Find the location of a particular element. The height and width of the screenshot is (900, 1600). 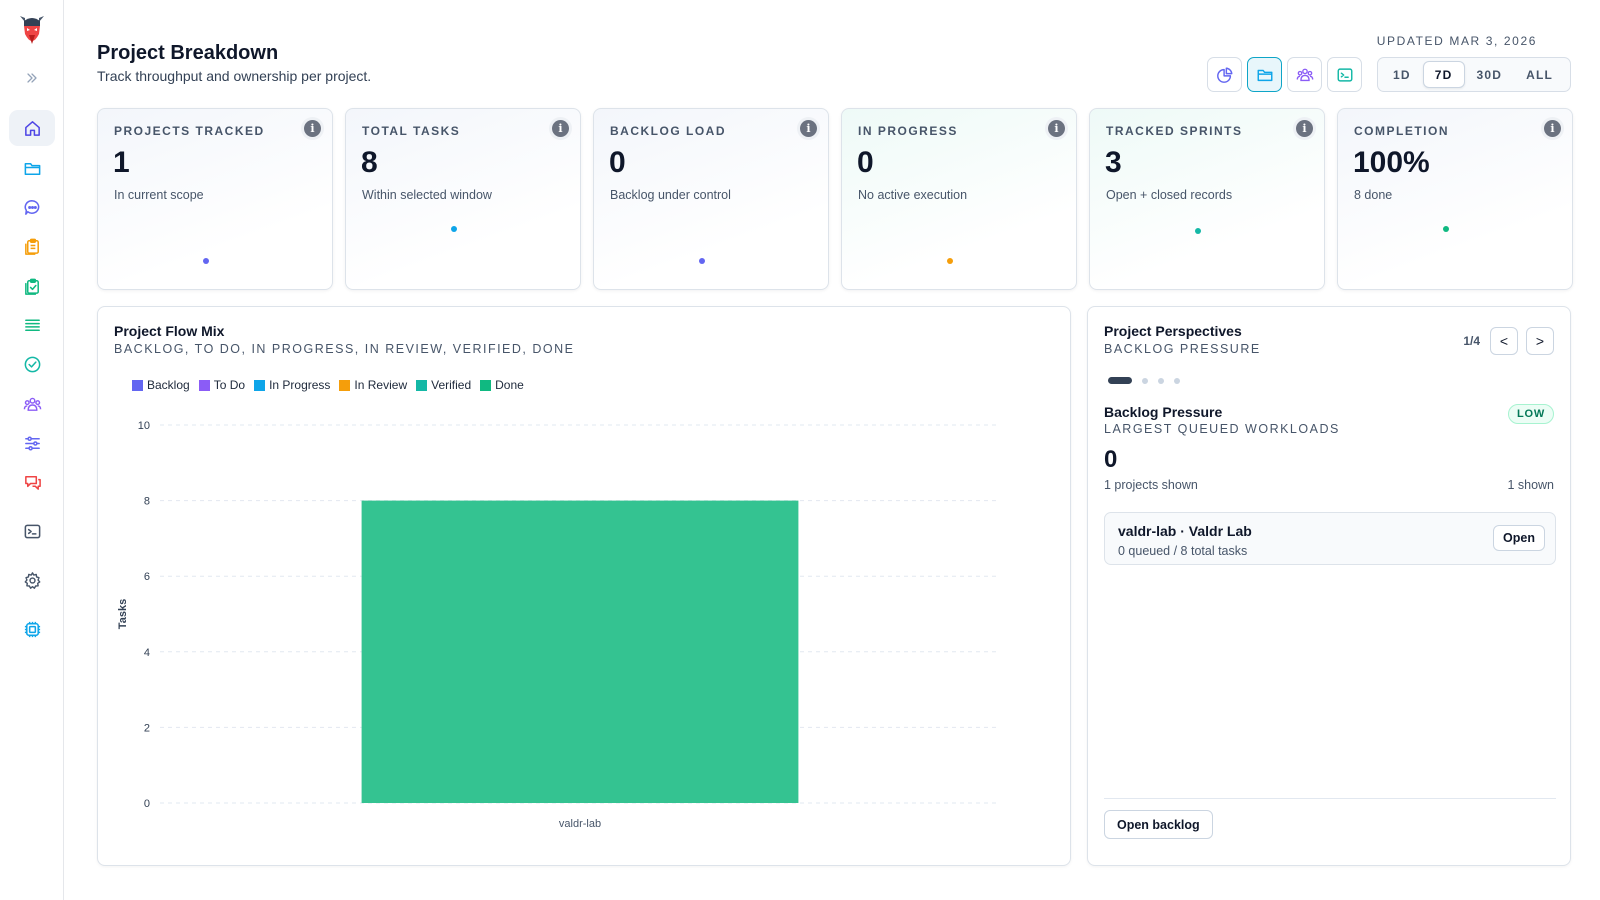

card-label: TRACKED SPRINTS is located at coordinates (1174, 131).